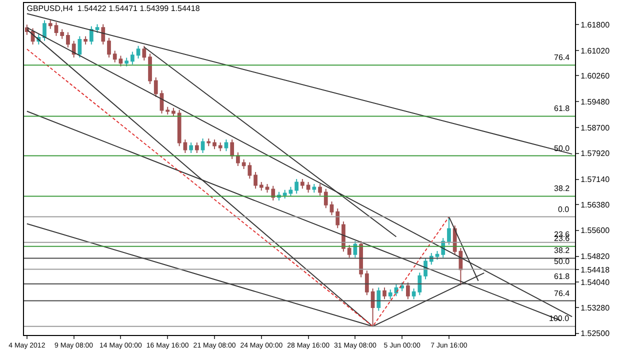  I want to click on y-tick-label: 1.53280, so click(595, 307).